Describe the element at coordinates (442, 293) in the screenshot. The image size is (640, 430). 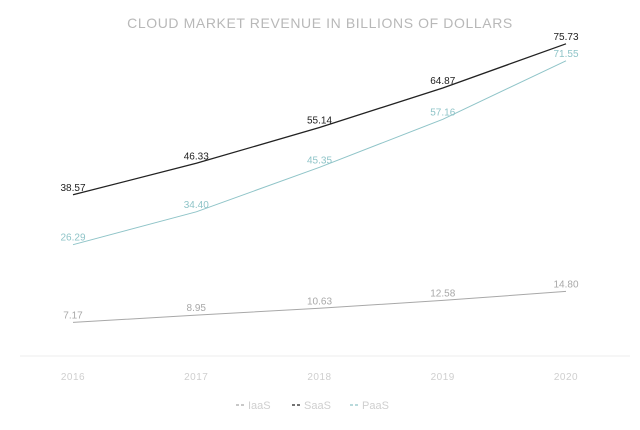
I see `data-label-iaas: 12.58` at that location.